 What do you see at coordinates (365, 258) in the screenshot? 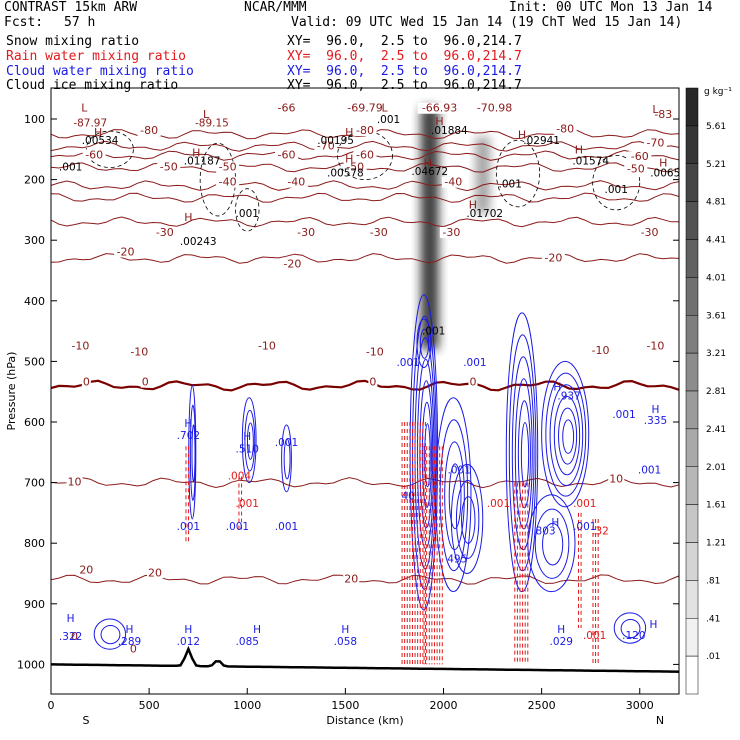
I see `temp-contour--10` at bounding box center [365, 258].